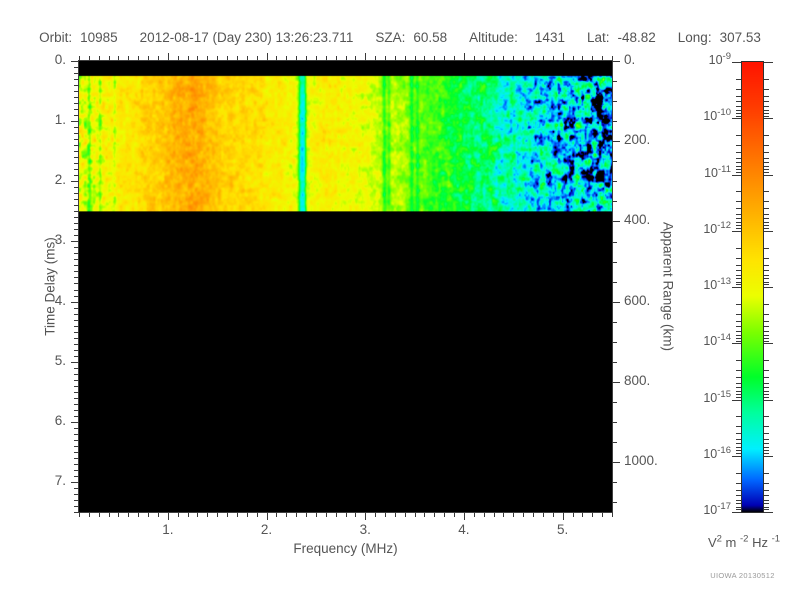  Describe the element at coordinates (598, 37) in the screenshot. I see `lat-label: Lat:` at that location.